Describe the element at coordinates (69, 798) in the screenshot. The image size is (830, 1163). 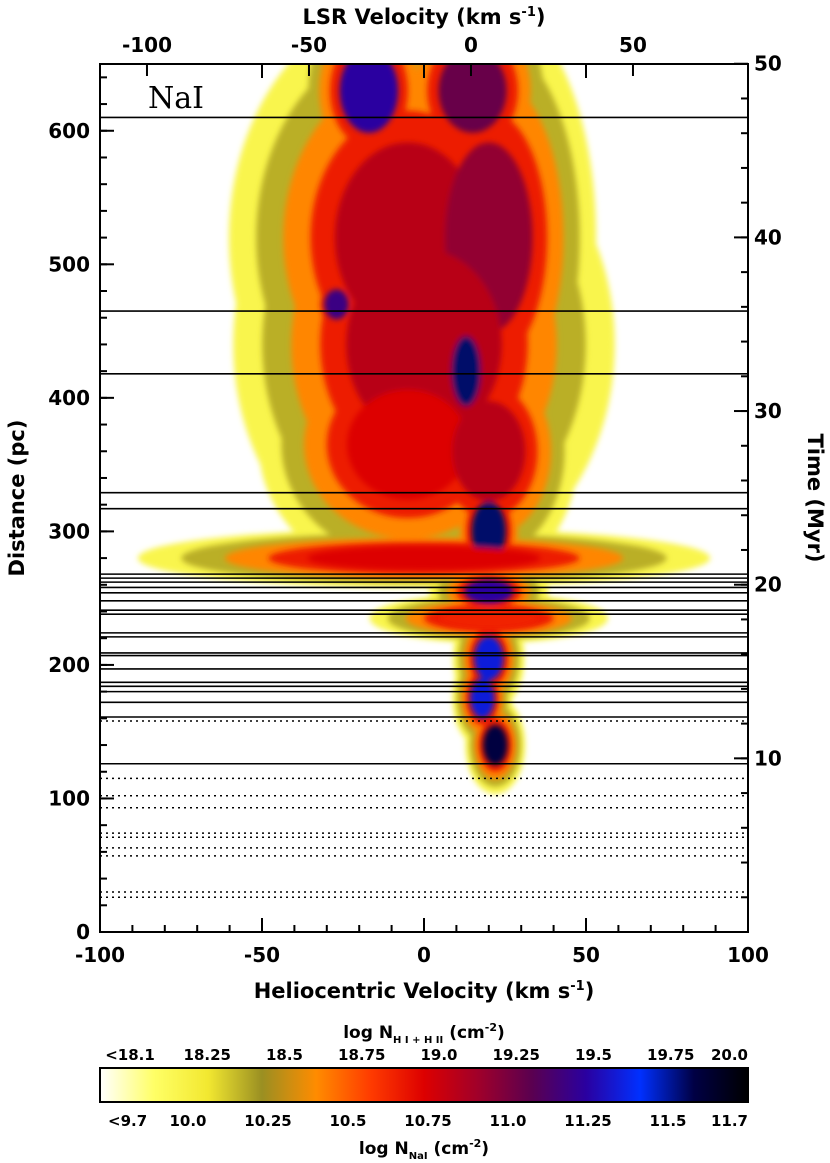
I see `y-left-tick-label: 100` at that location.